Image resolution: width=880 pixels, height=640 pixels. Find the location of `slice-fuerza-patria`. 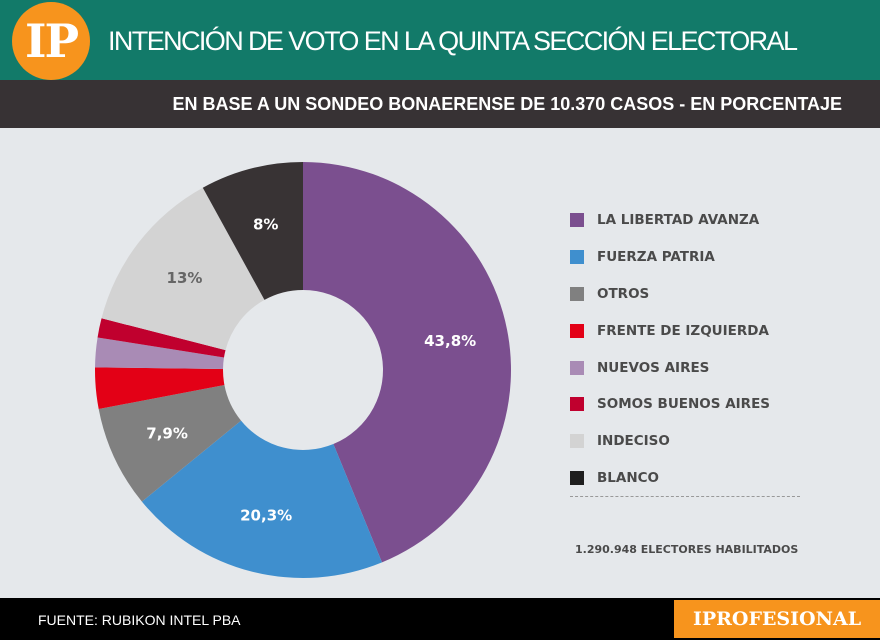

slice-fuerza-patria is located at coordinates (261, 499).